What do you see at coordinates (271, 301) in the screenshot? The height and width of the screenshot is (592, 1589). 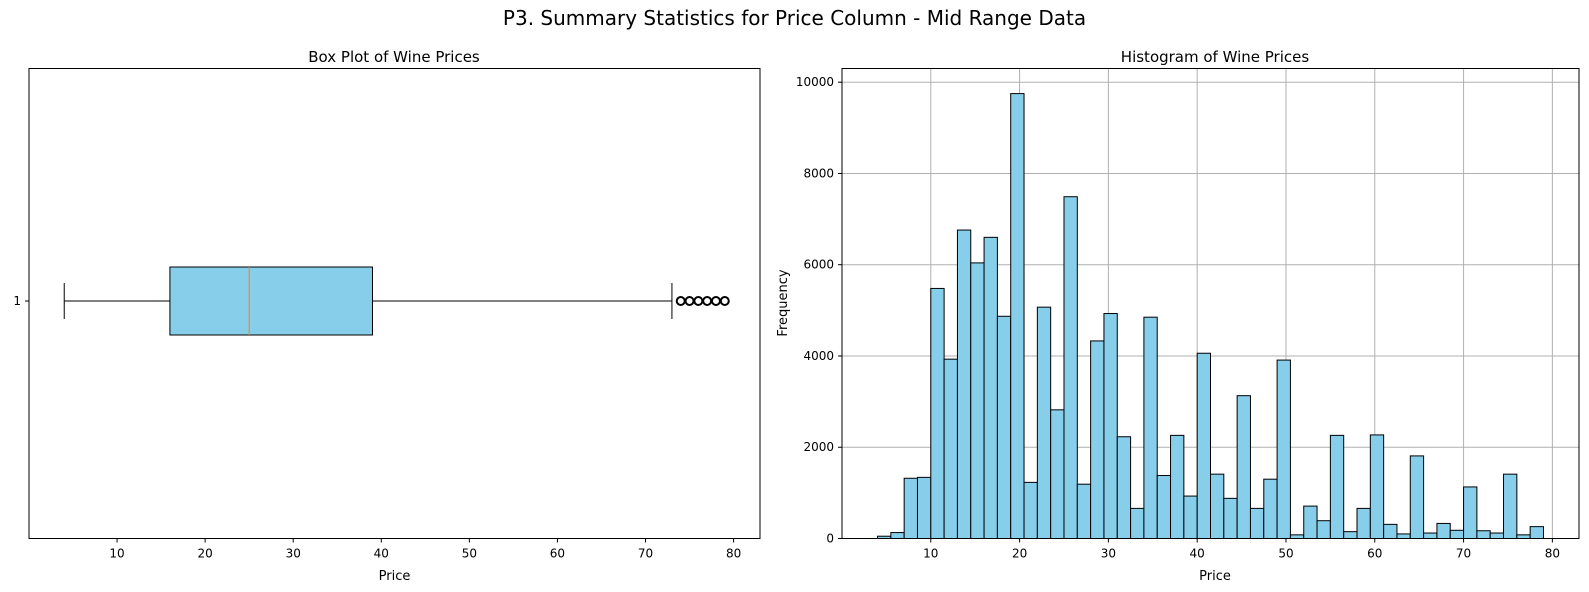 I see `box-iqr` at bounding box center [271, 301].